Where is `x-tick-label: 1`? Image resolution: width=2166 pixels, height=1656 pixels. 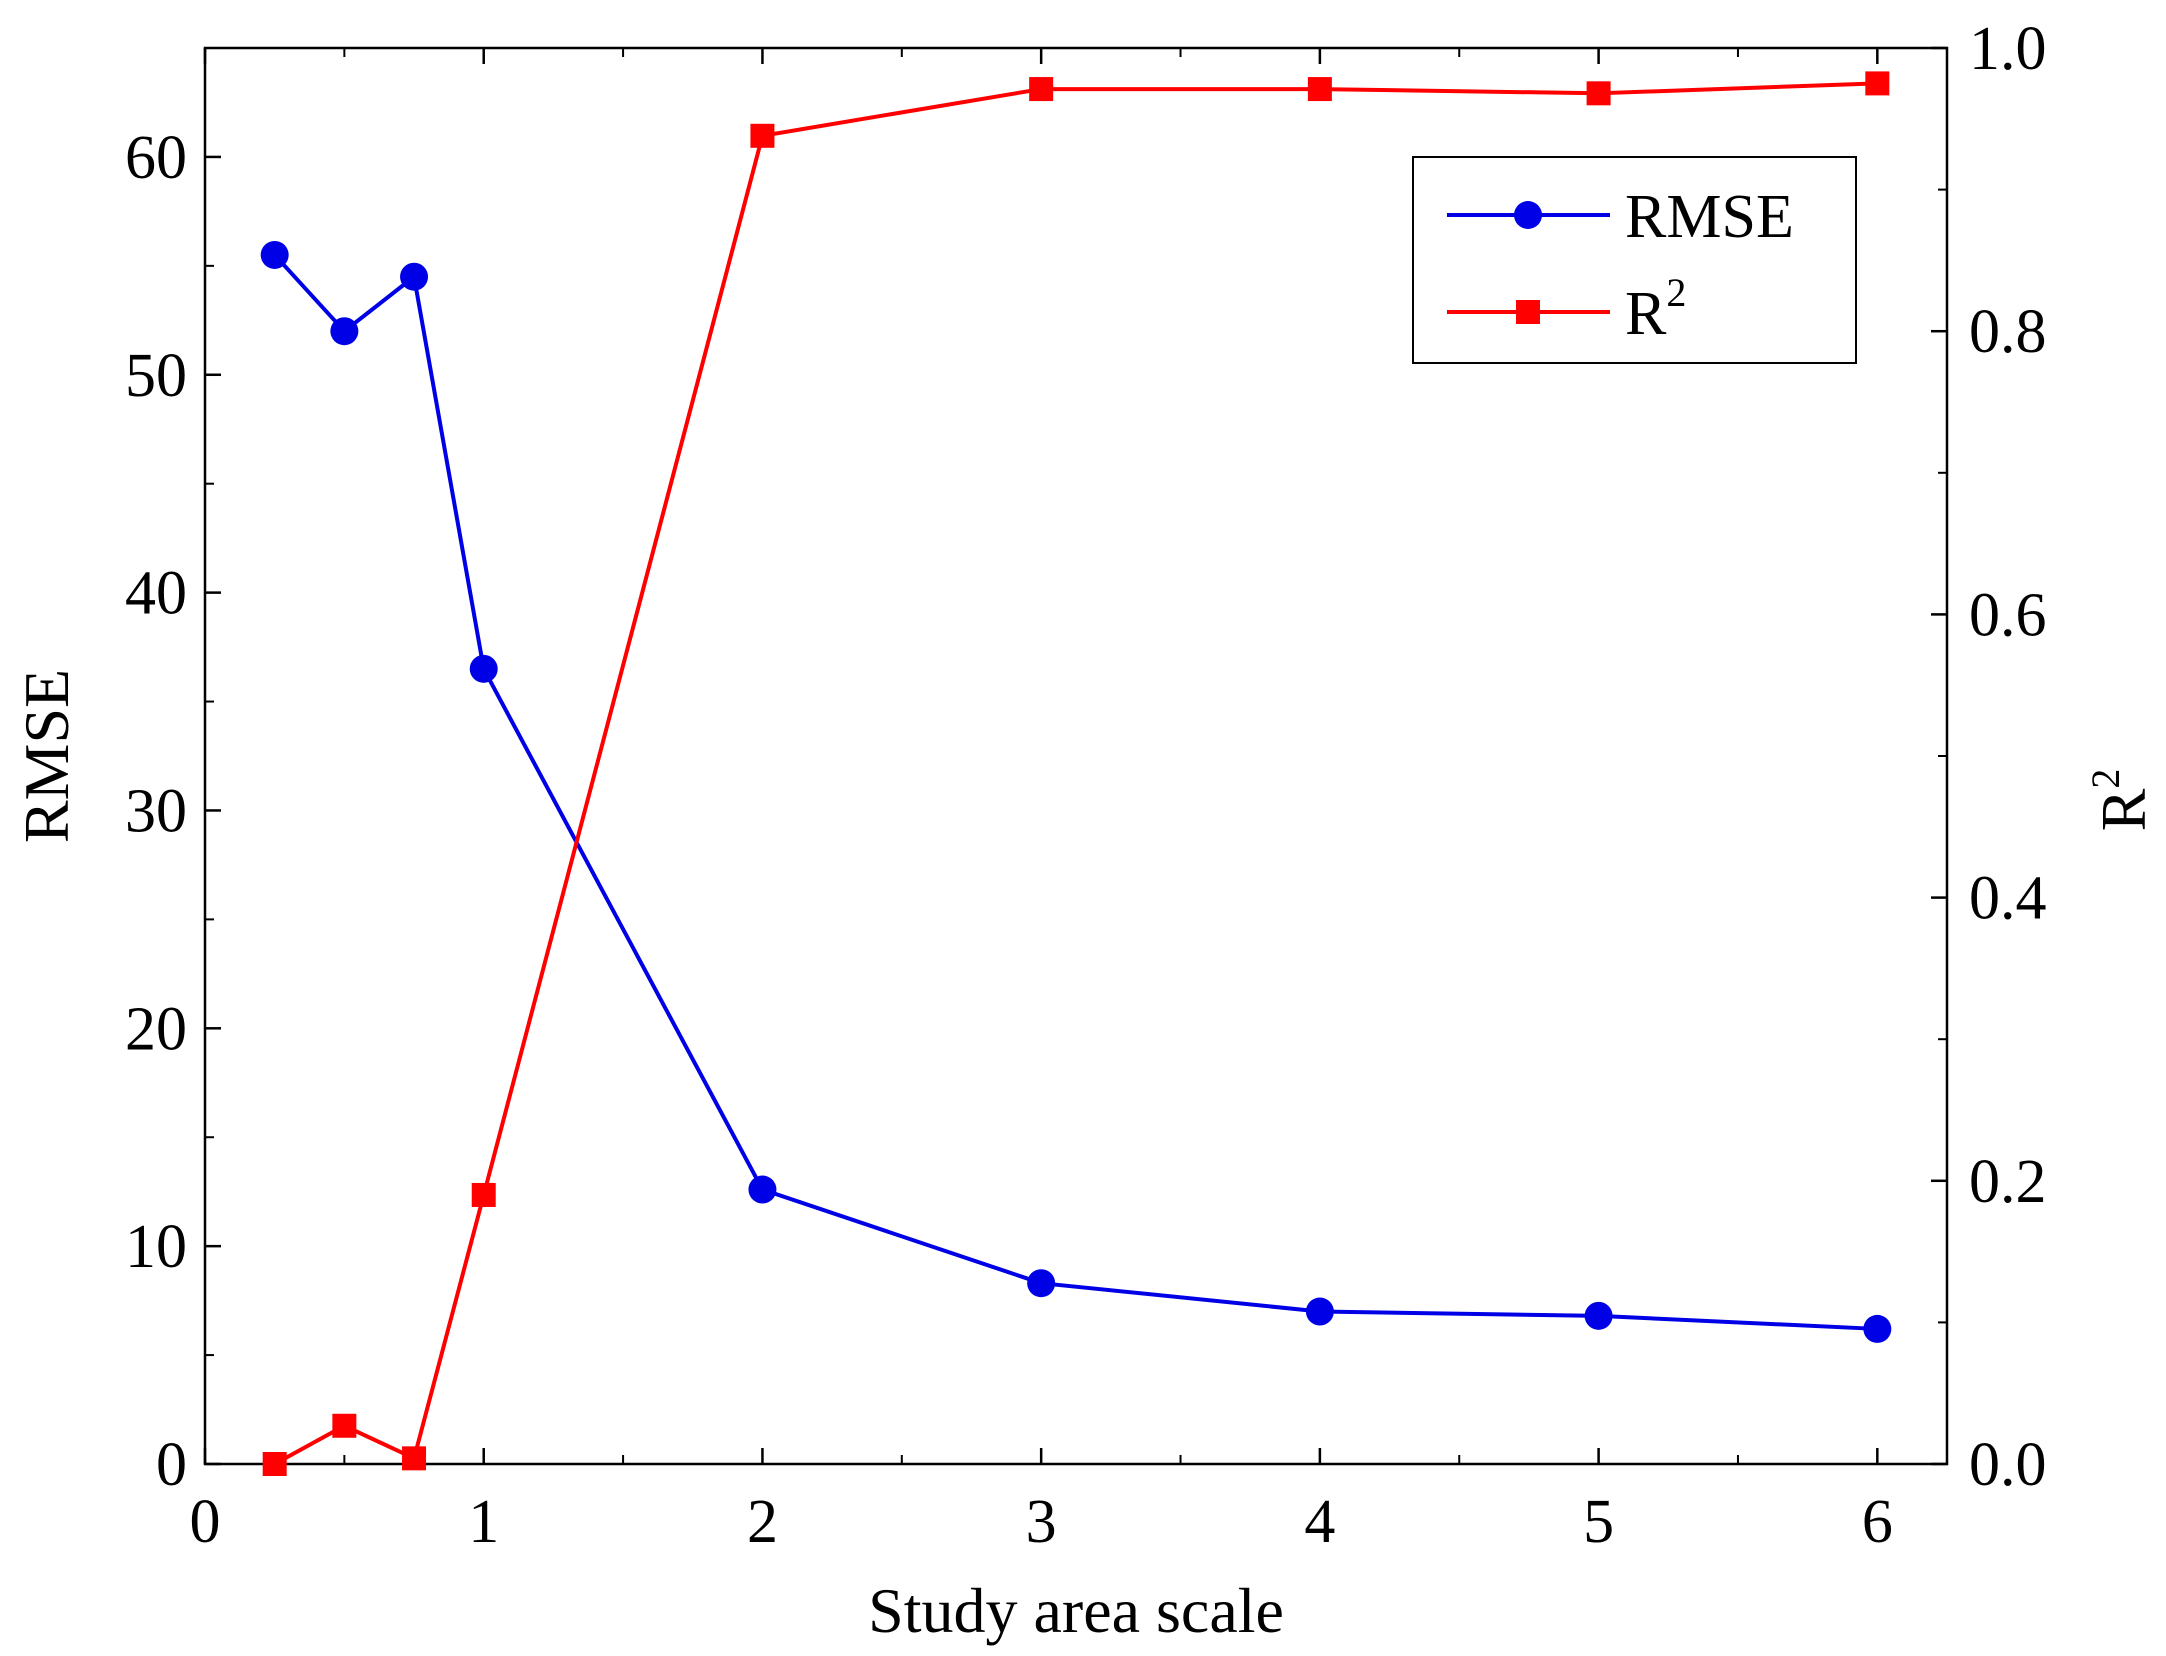
x-tick-label: 1 is located at coordinates (483, 1522).